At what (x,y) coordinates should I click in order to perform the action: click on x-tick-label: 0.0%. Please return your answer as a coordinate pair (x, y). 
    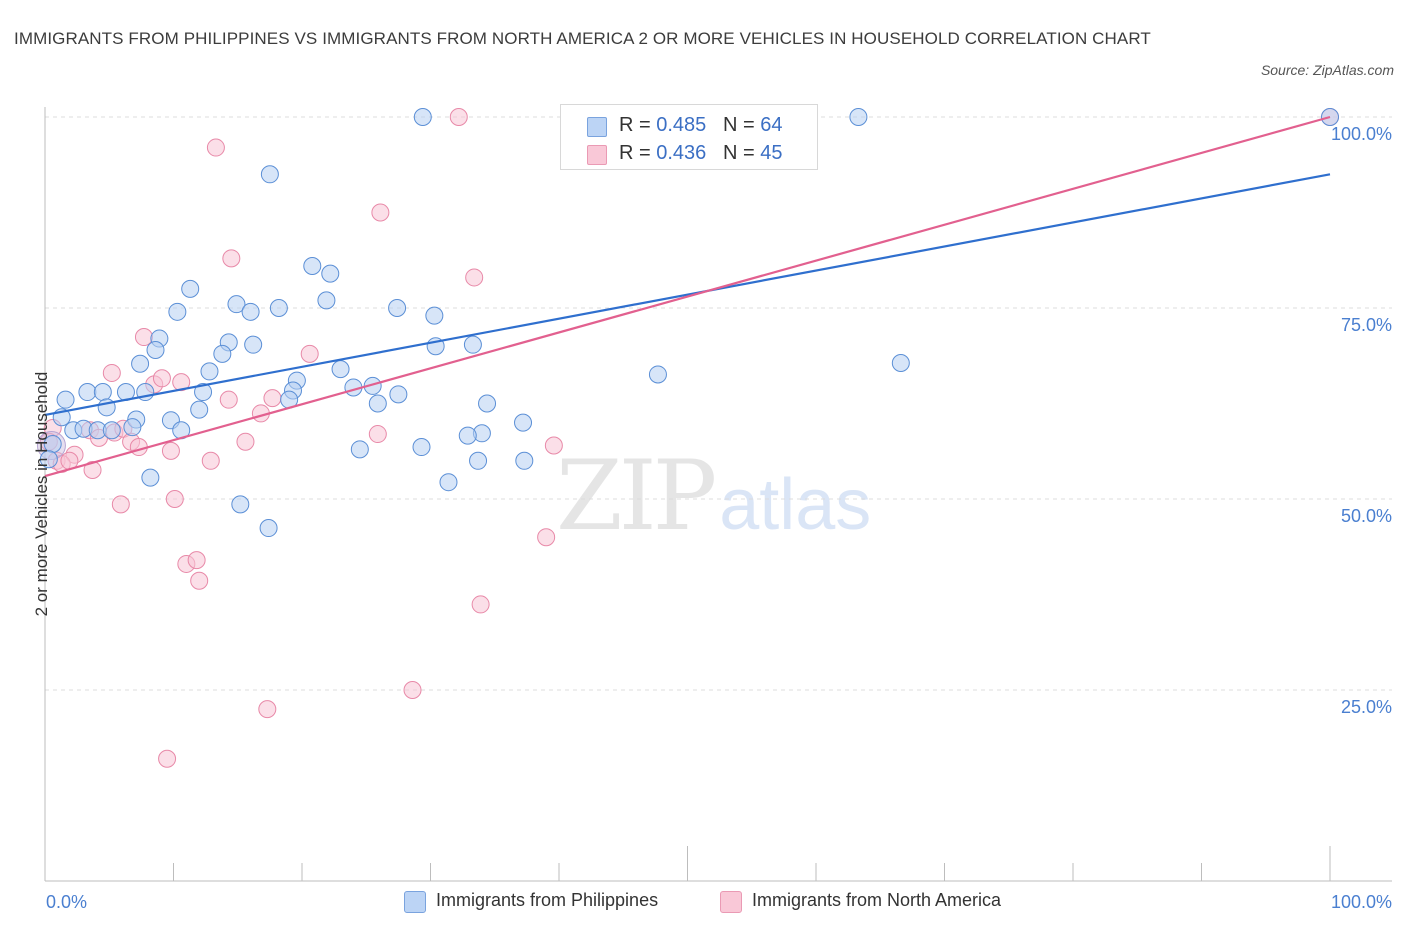
    Looking at the image, I should click on (66, 902).